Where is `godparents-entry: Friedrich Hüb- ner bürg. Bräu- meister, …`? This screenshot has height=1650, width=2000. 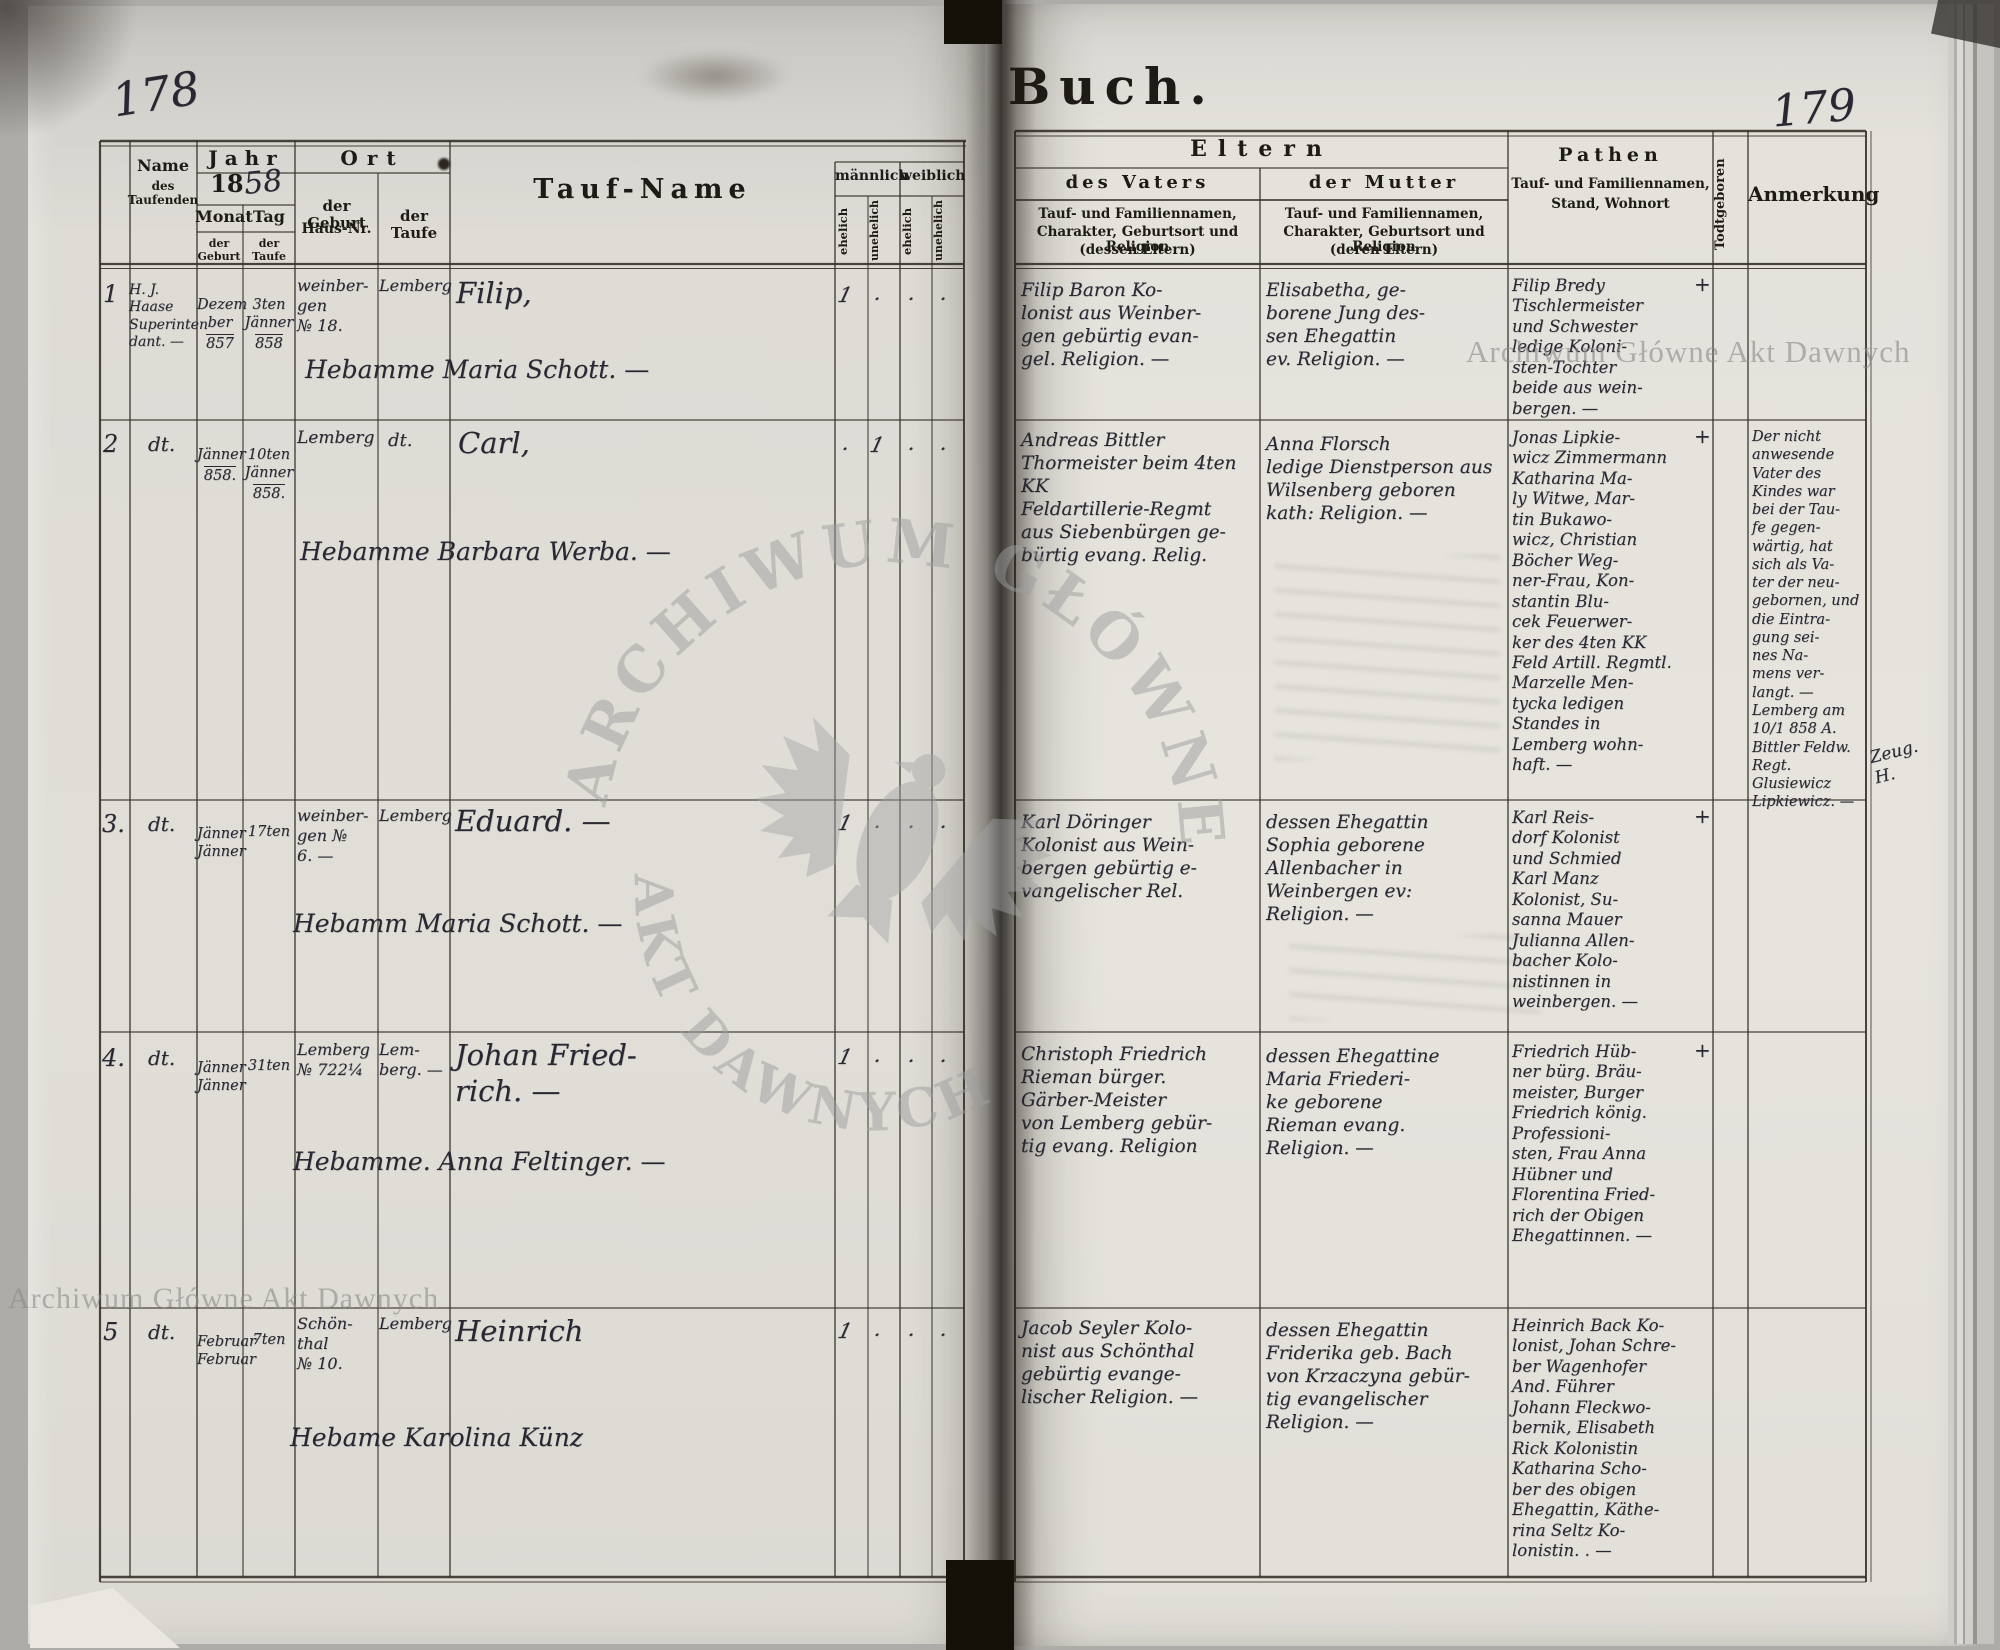 godparents-entry: Friedrich Hüb- ner bürg. Bräu- meister, … is located at coordinates (1584, 1144).